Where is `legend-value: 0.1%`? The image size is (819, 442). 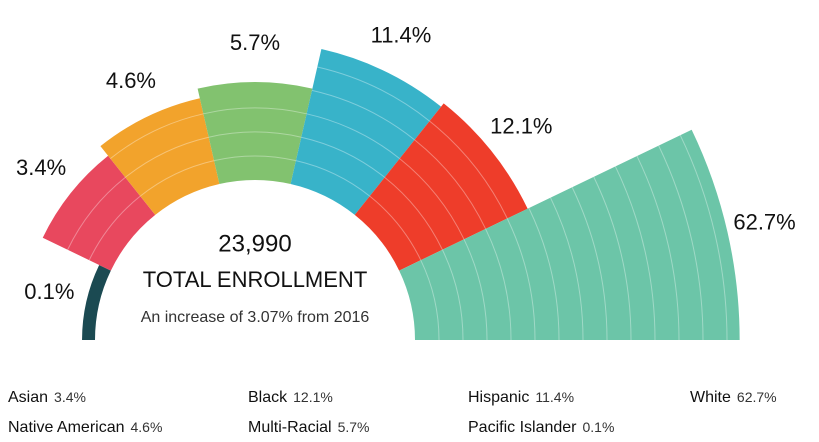
legend-value: 0.1% is located at coordinates (599, 427).